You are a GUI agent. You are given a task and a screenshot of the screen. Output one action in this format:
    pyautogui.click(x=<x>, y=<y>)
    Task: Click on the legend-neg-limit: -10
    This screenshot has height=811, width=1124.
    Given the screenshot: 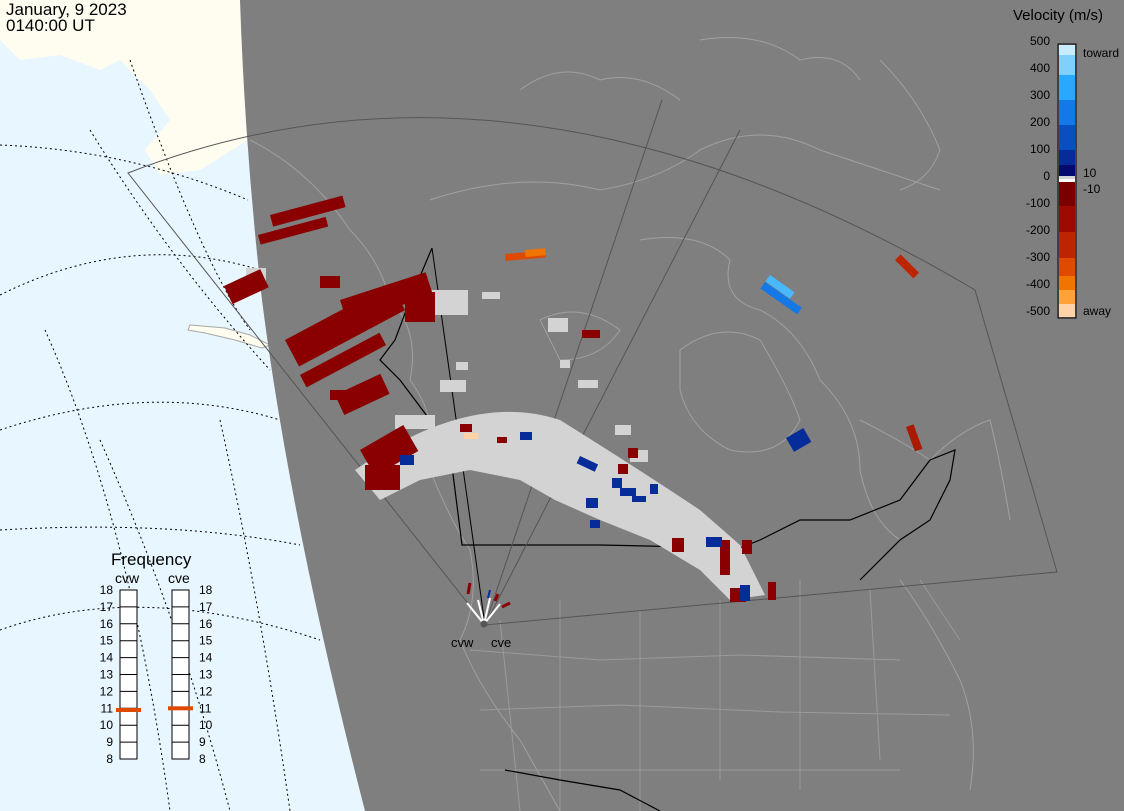 What is the action you would take?
    pyautogui.click(x=1092, y=189)
    